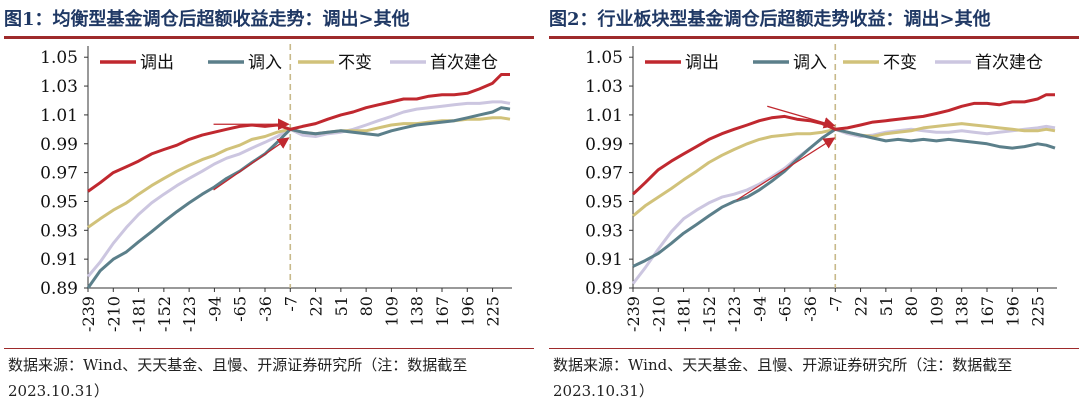 The height and width of the screenshot is (417, 1080). What do you see at coordinates (207, 19) in the screenshot?
I see `chart-title: 图1：均衡型基金调仓后超额收益走势：调出>其他` at bounding box center [207, 19].